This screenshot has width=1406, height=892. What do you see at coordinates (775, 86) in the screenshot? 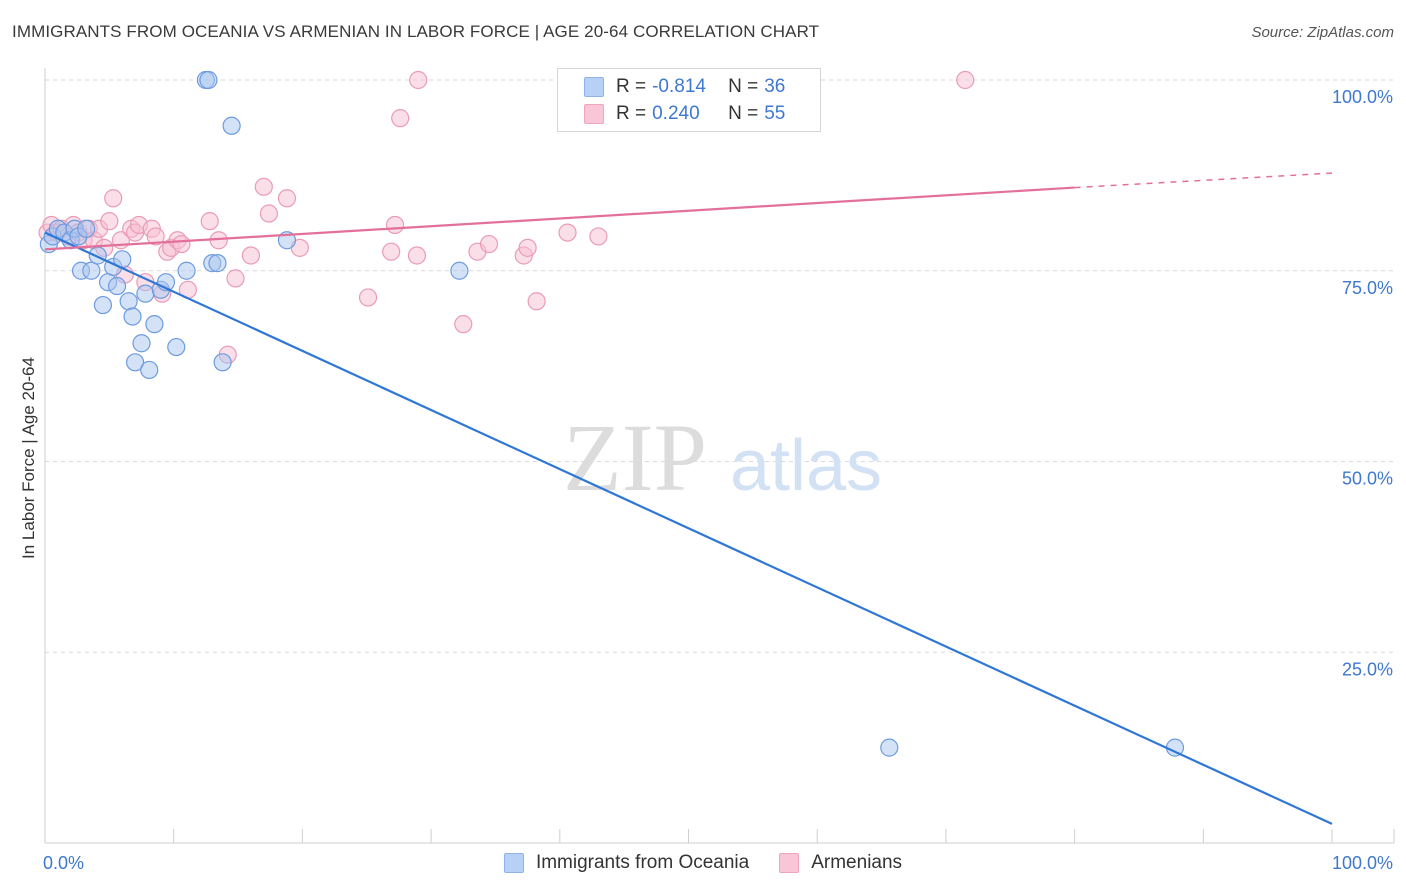
I see `legend-n-value: 36` at bounding box center [775, 86].